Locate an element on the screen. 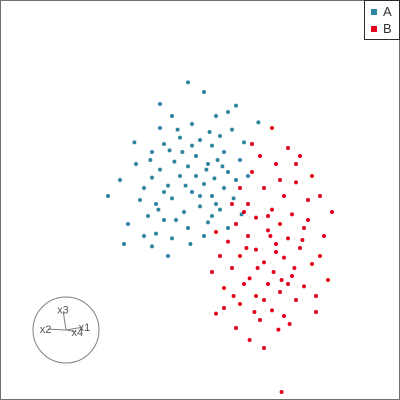 This screenshot has width=400, height=400. axis-guide-circle is located at coordinates (66, 330).